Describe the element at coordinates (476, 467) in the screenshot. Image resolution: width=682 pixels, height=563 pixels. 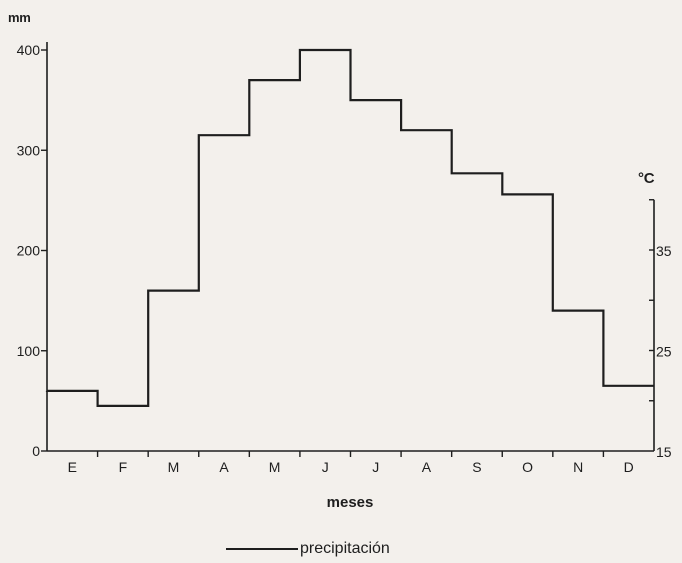
I see `x-tick-label: S` at that location.